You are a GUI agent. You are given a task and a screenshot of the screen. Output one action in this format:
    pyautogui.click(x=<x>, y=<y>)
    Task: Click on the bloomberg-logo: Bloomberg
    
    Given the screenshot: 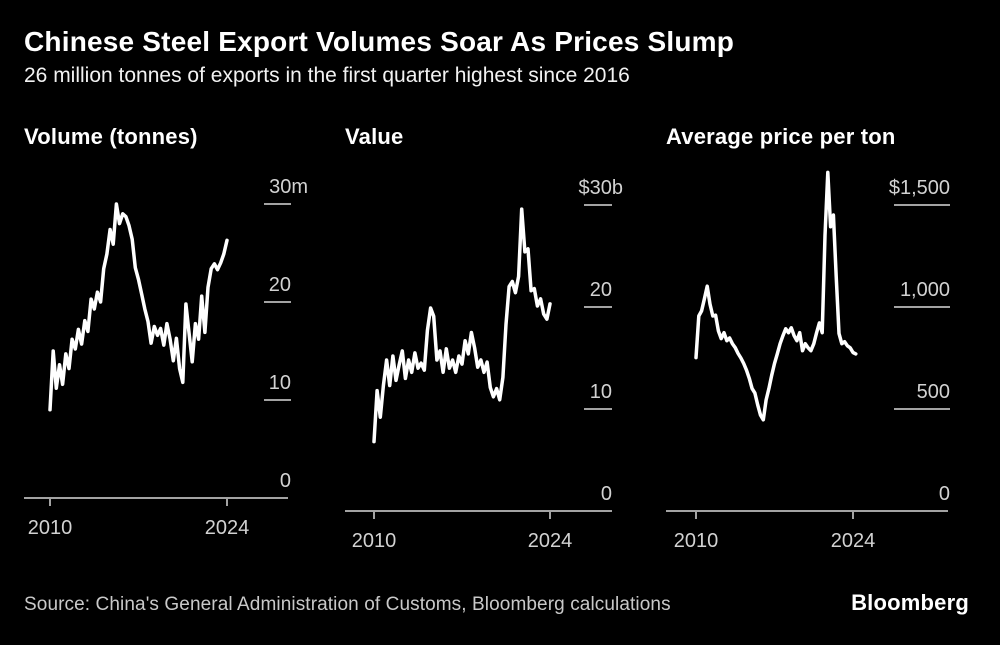 What is the action you would take?
    pyautogui.click(x=910, y=603)
    